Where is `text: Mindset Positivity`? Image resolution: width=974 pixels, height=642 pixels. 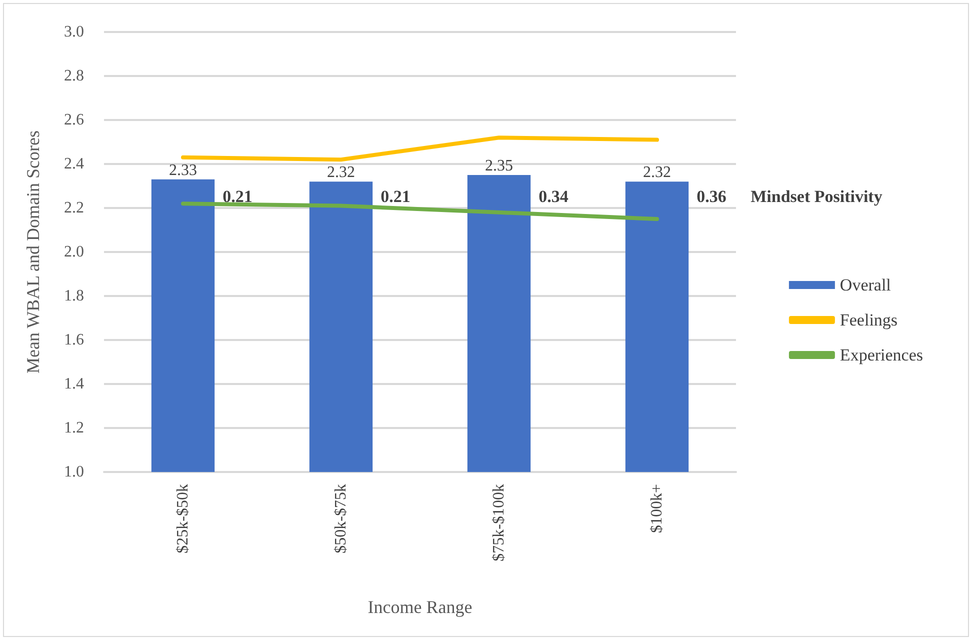
text: Mindset Positivity is located at coordinates (816, 196).